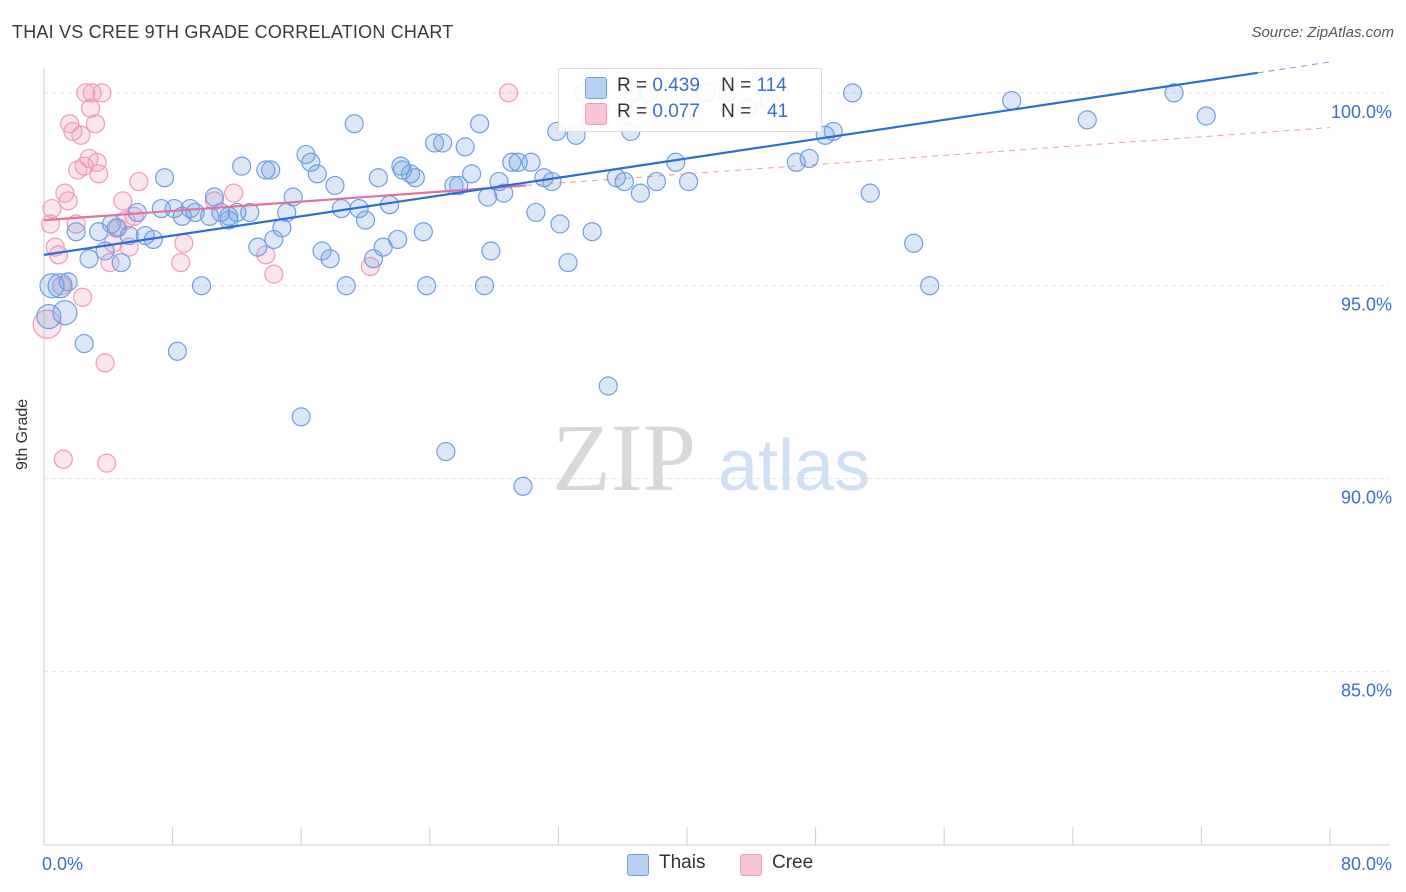 This screenshot has width=1406, height=892. I want to click on x-tick-label-min: 0.0%, so click(62, 864).